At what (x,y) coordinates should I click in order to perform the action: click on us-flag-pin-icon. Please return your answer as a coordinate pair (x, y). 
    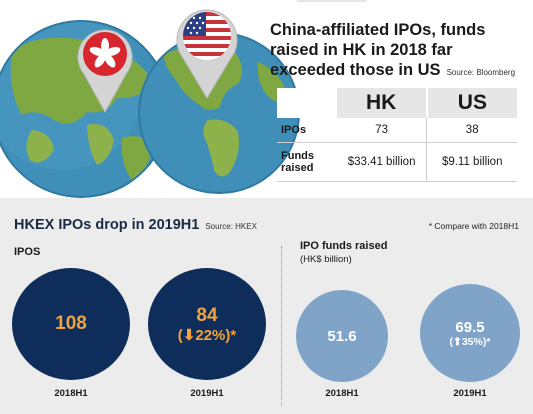
    Looking at the image, I should click on (207, 50).